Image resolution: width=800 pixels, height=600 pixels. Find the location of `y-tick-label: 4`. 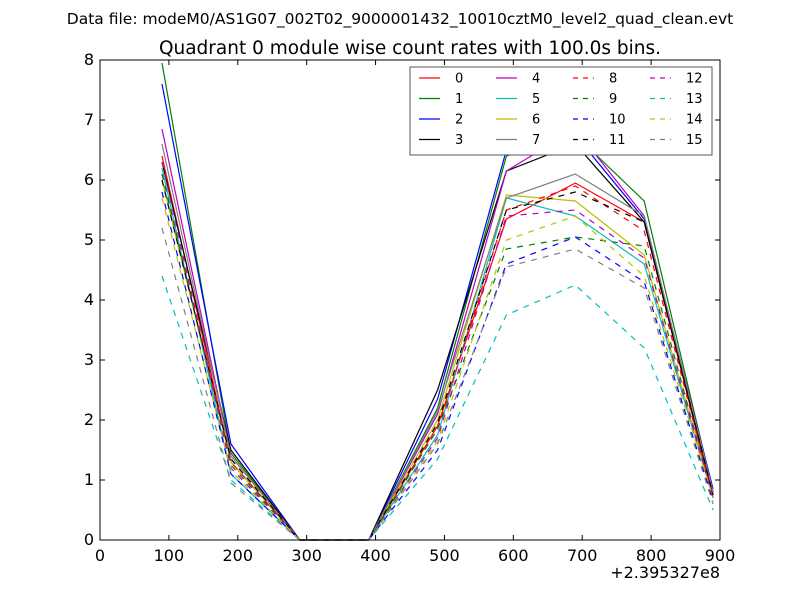

y-tick-label: 4 is located at coordinates (89, 299).